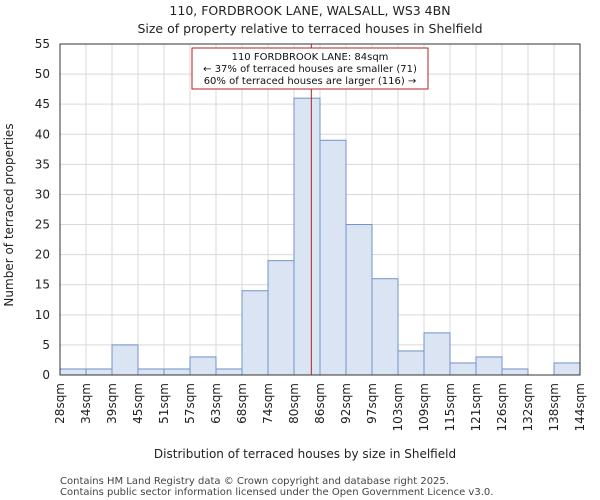  I want to click on x-tick-label: 103sqm, so click(398, 407).